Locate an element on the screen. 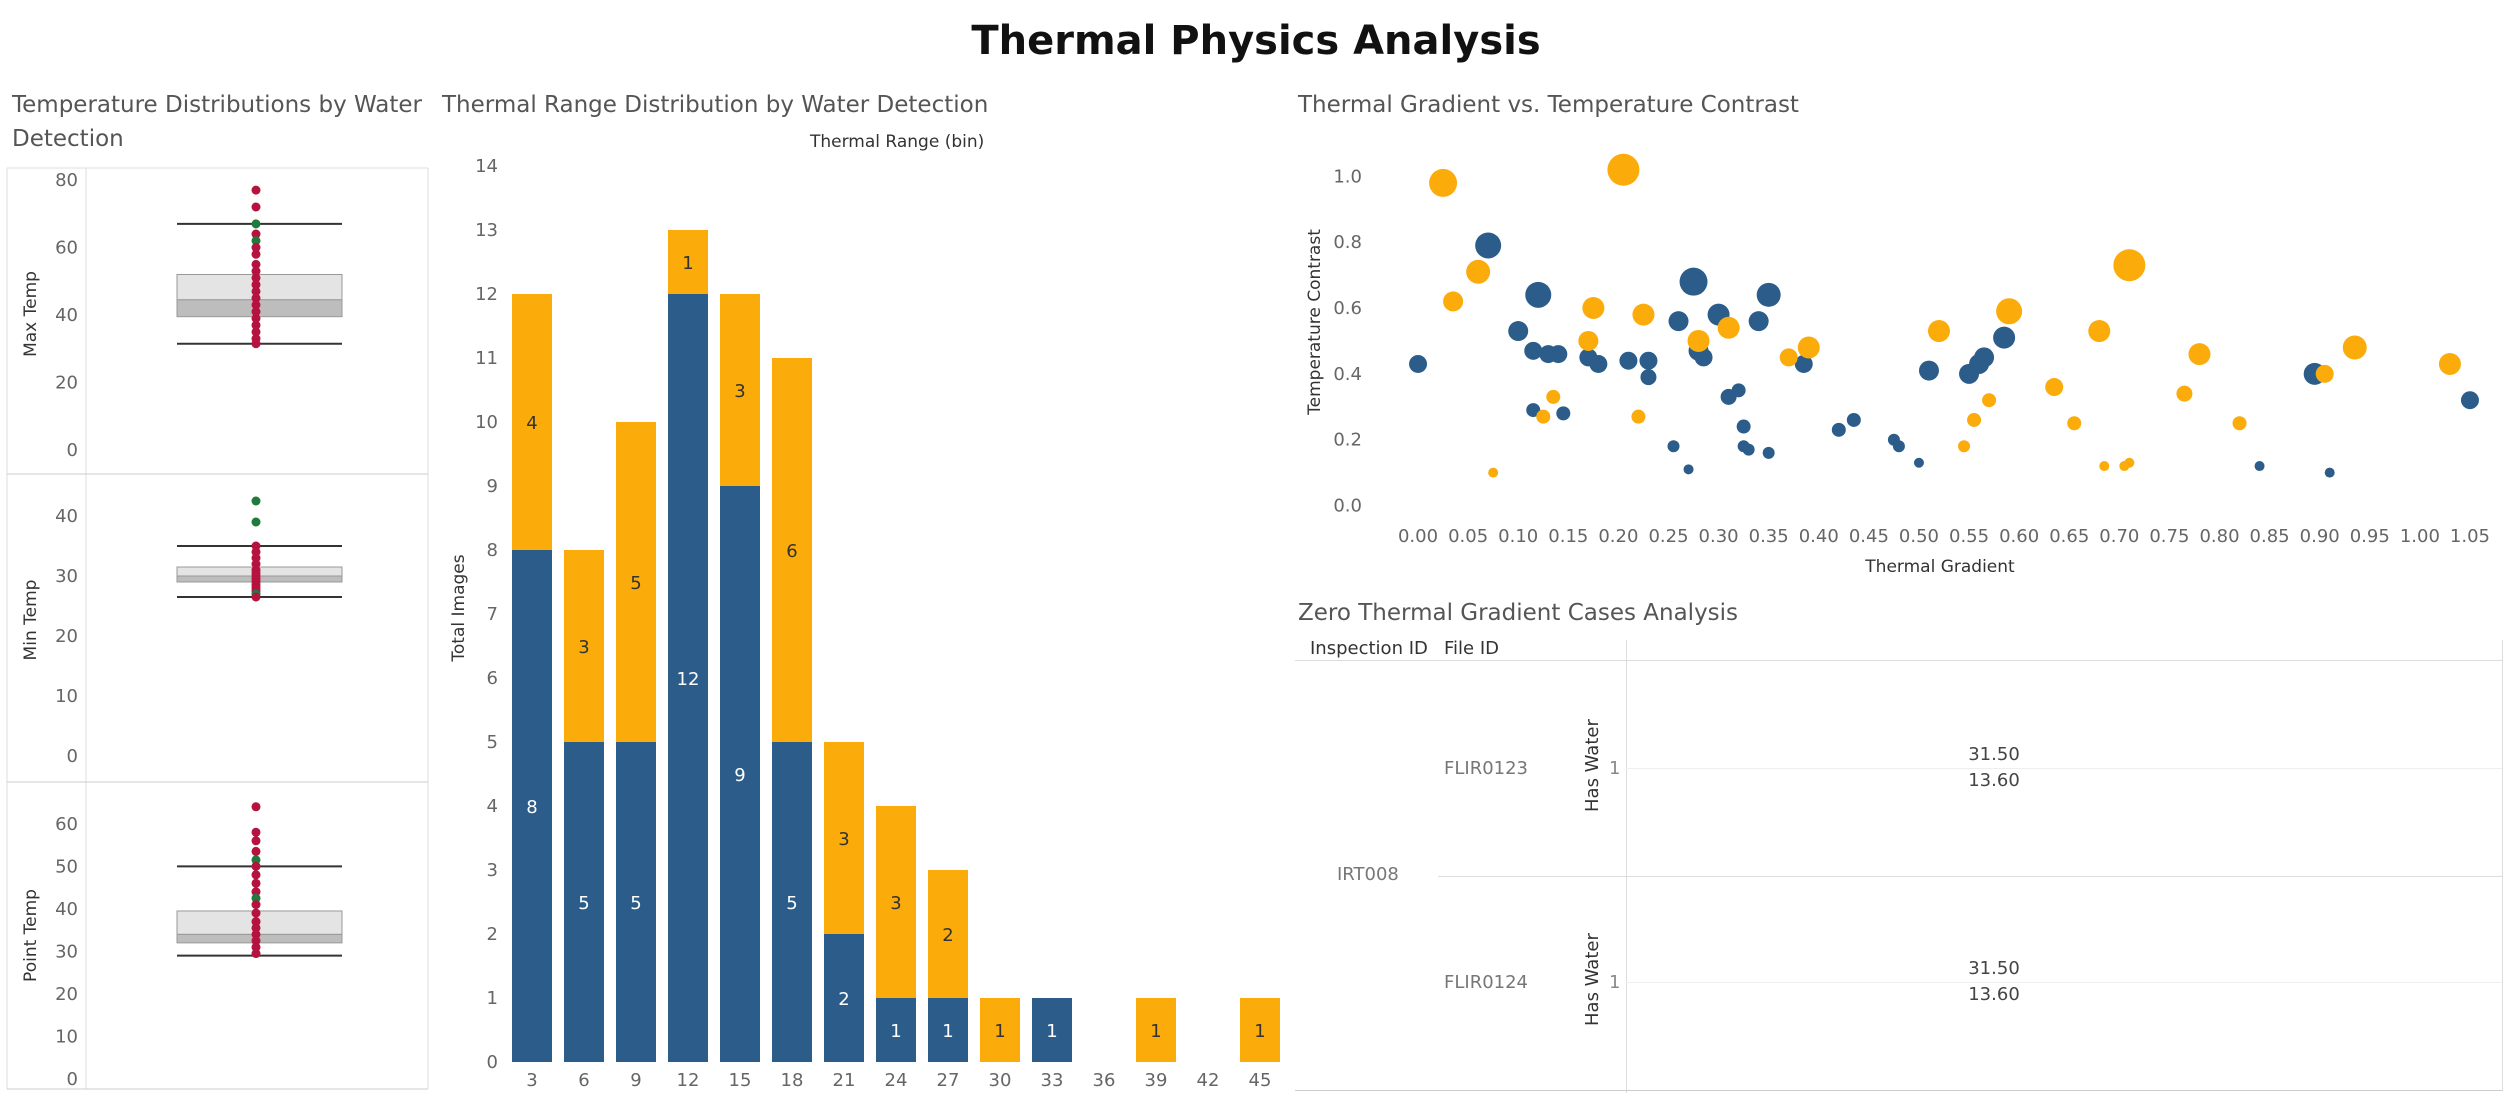 This screenshot has width=2512, height=1093. scatter-x-tick-label: 0.00 is located at coordinates (1418, 536).